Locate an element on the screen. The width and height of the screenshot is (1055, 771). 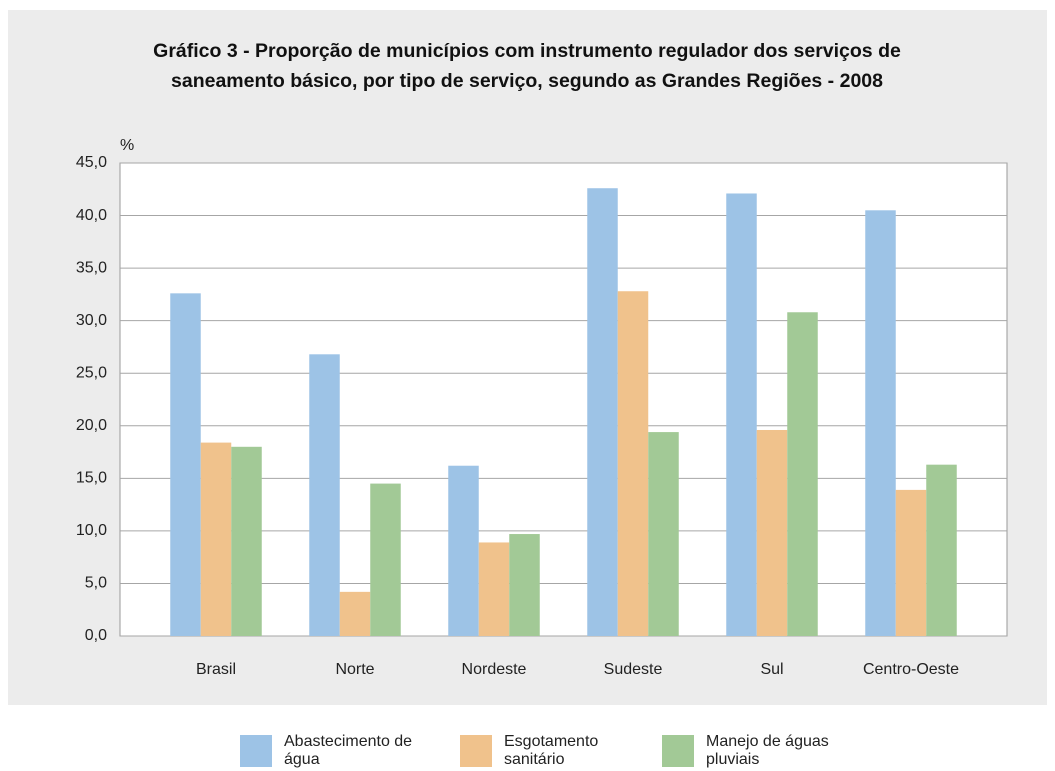
legend-item: Manejo de águas pluviais is located at coordinates (759, 751).